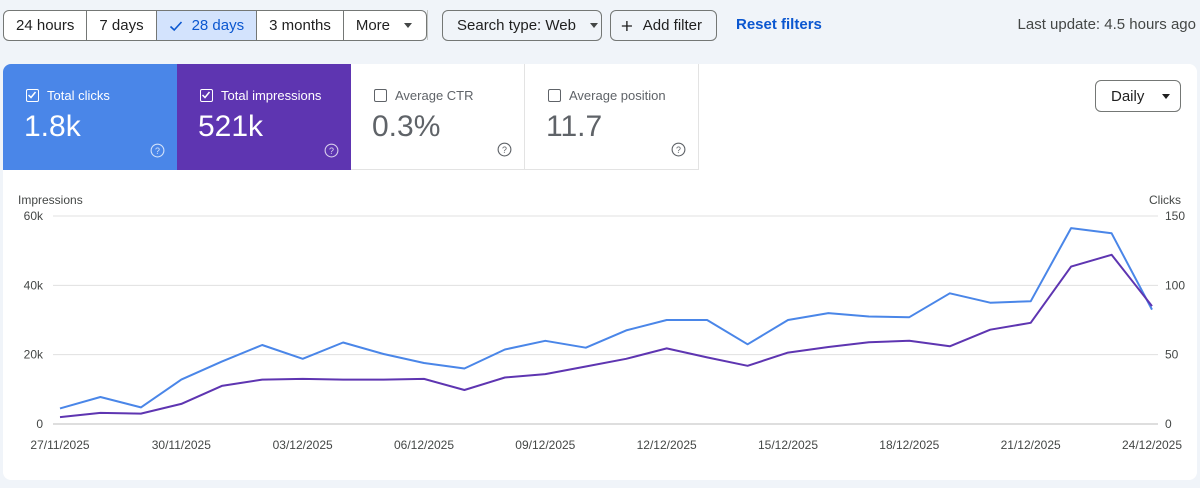 Image resolution: width=1200 pixels, height=488 pixels. Describe the element at coordinates (181, 445) in the screenshot. I see `x-tick-label: 30/11/2025` at that location.